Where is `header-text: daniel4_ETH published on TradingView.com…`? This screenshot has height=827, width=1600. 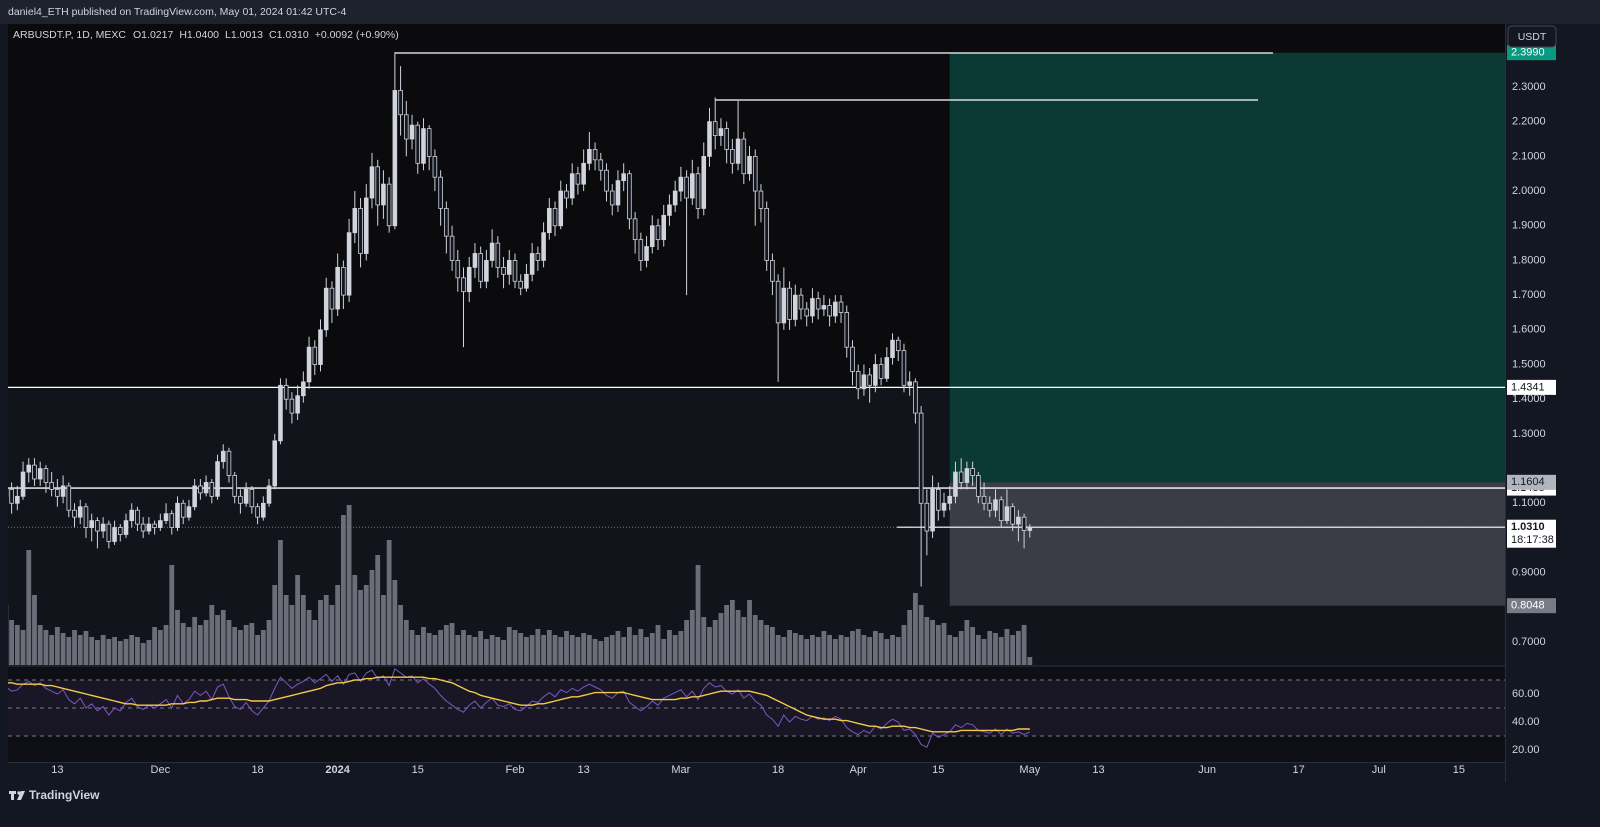
header-text: daniel4_ETH published on TradingView.com… is located at coordinates (177, 12).